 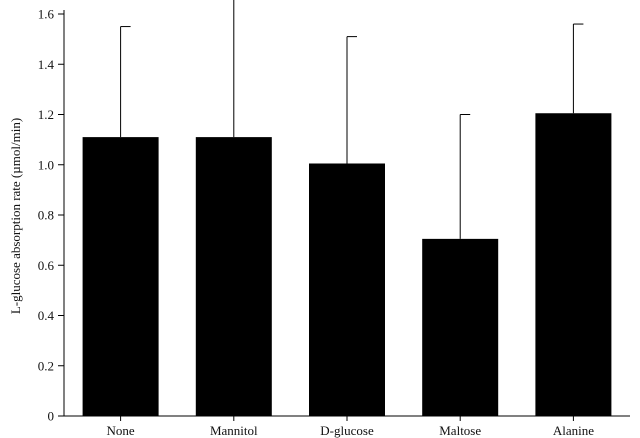 What do you see at coordinates (121, 430) in the screenshot?
I see `x-tick-label: None` at bounding box center [121, 430].